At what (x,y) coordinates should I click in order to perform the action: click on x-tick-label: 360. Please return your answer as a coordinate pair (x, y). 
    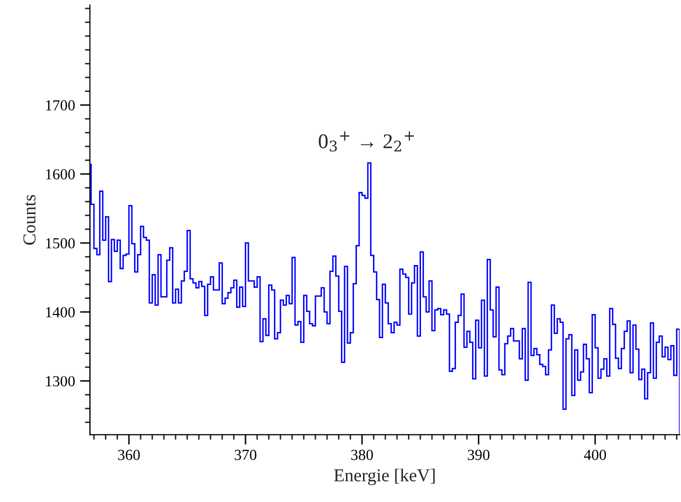
    Looking at the image, I should click on (129, 455).